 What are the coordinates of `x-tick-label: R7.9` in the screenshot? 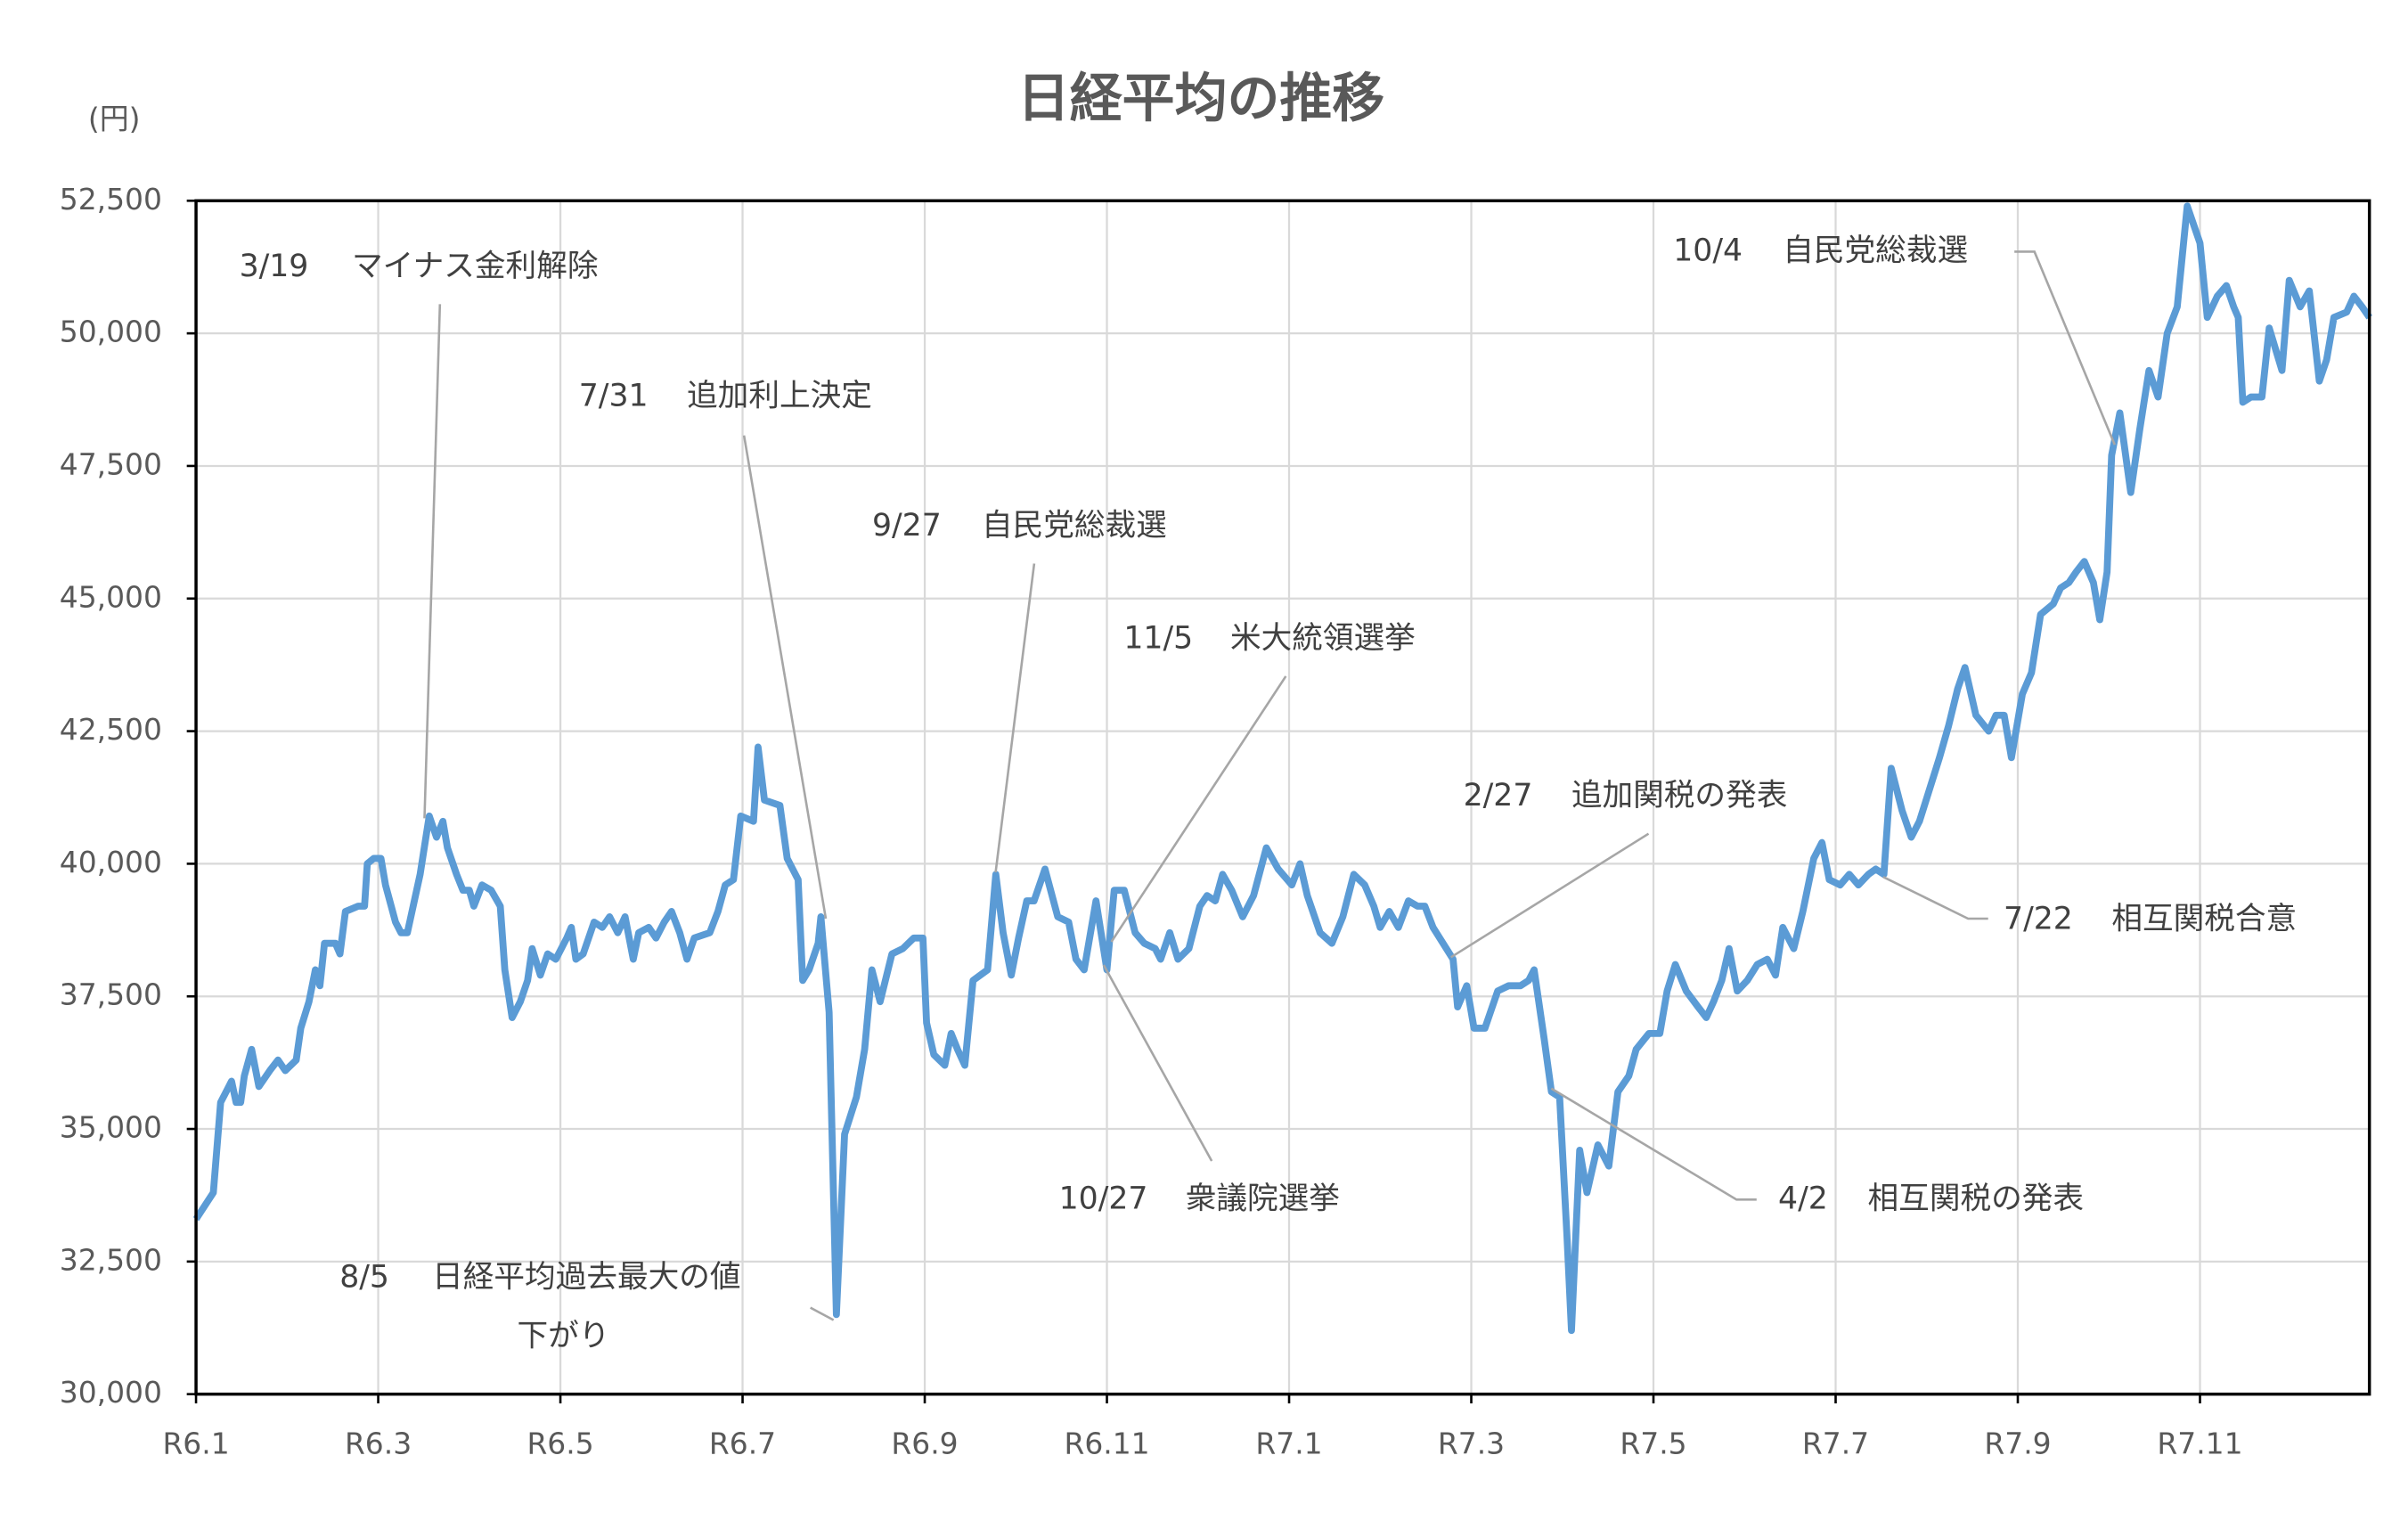 It's located at (2017, 1443).